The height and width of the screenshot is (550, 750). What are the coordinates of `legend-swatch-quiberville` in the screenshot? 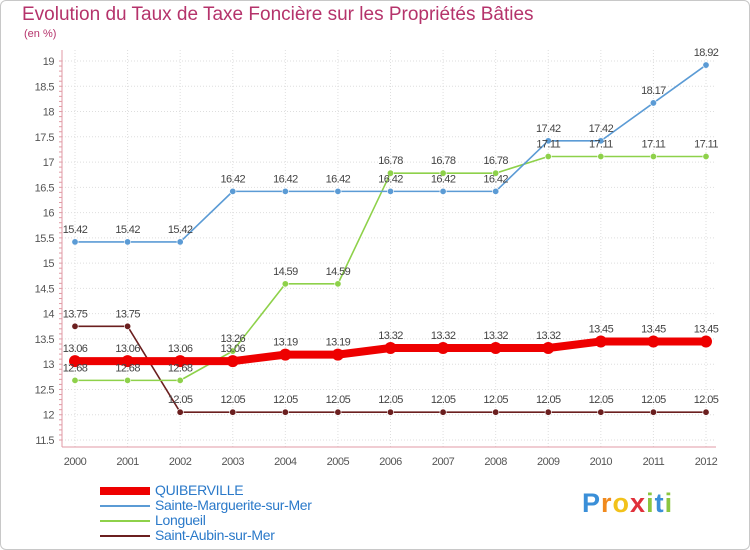 It's located at (125, 491).